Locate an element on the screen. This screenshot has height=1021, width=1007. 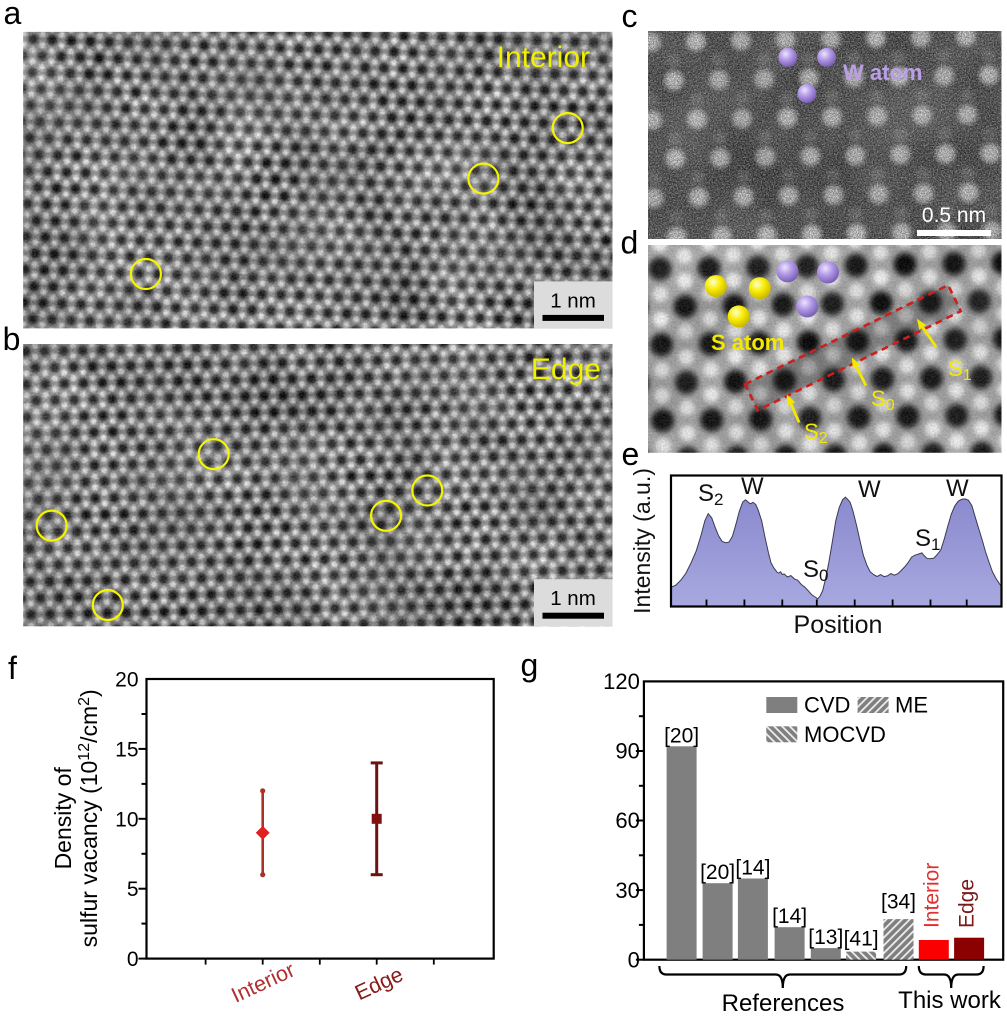
svg-text: c is located at coordinates (630, 17).